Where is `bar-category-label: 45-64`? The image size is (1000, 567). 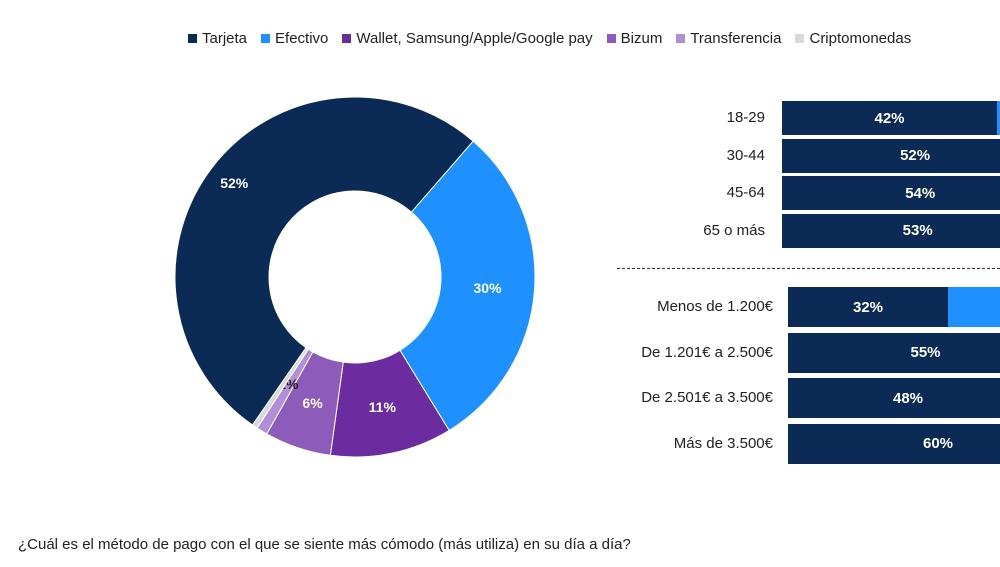
bar-category-label: 45-64 is located at coordinates (745, 192).